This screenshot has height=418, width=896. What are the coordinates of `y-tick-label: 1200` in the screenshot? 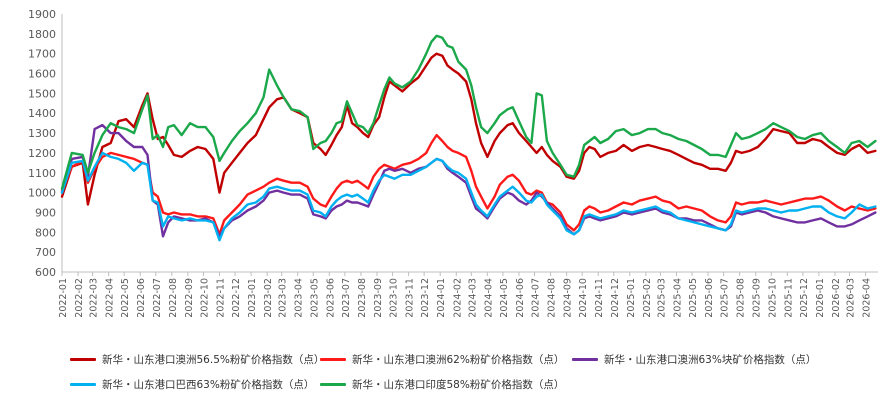 It's located at (42, 153).